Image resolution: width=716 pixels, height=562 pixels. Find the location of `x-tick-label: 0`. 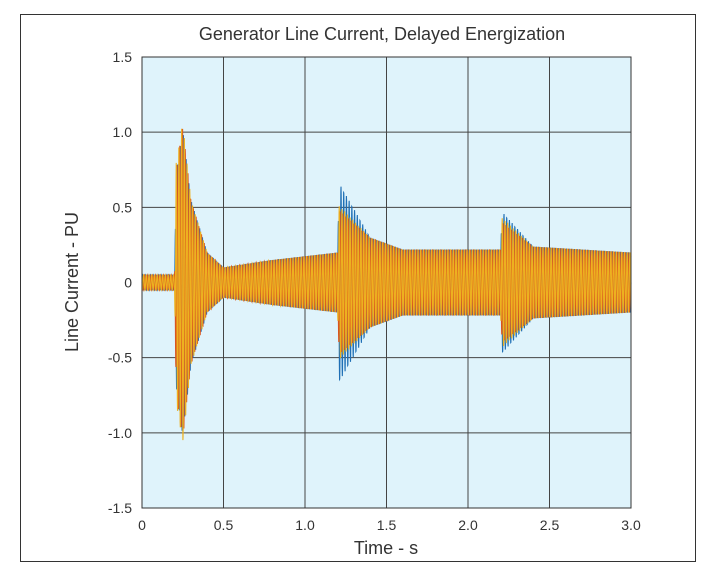

x-tick-label: 0 is located at coordinates (142, 525).